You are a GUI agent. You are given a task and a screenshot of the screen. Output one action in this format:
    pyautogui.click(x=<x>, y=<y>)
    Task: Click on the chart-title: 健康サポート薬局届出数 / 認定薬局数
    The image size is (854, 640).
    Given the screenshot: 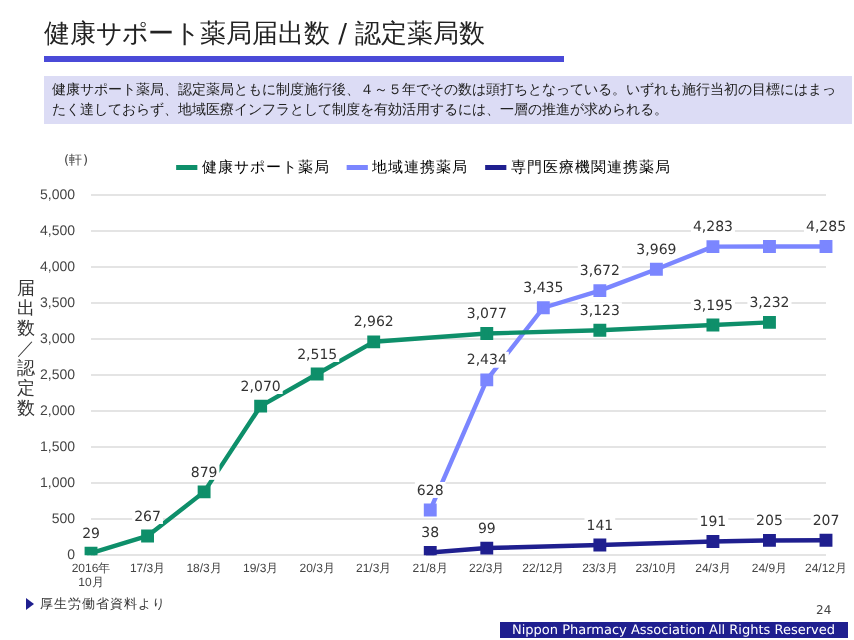 What is the action you would take?
    pyautogui.click(x=304, y=39)
    